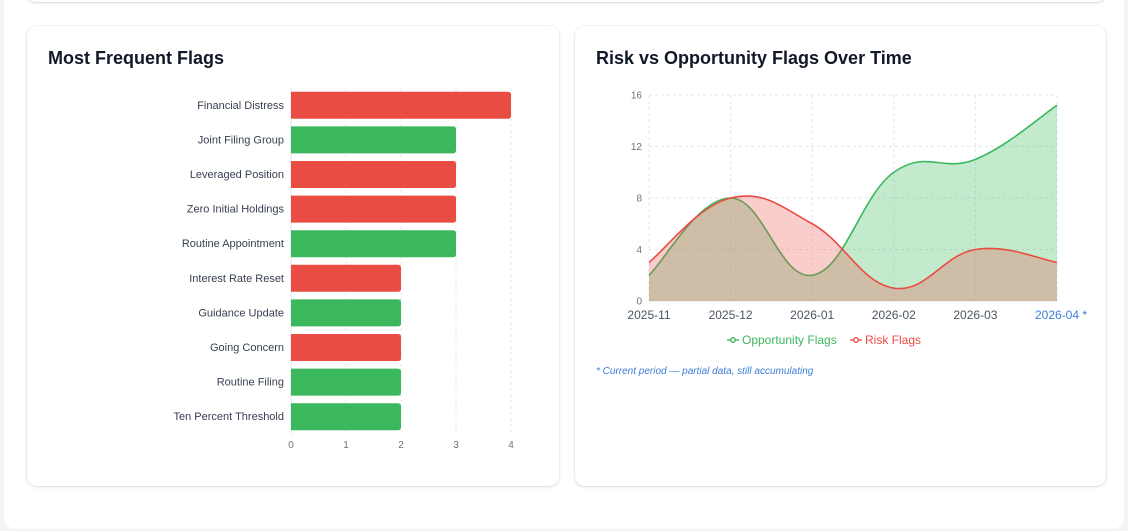  Describe the element at coordinates (401, 105) in the screenshot. I see `bar-financial-distress` at that location.